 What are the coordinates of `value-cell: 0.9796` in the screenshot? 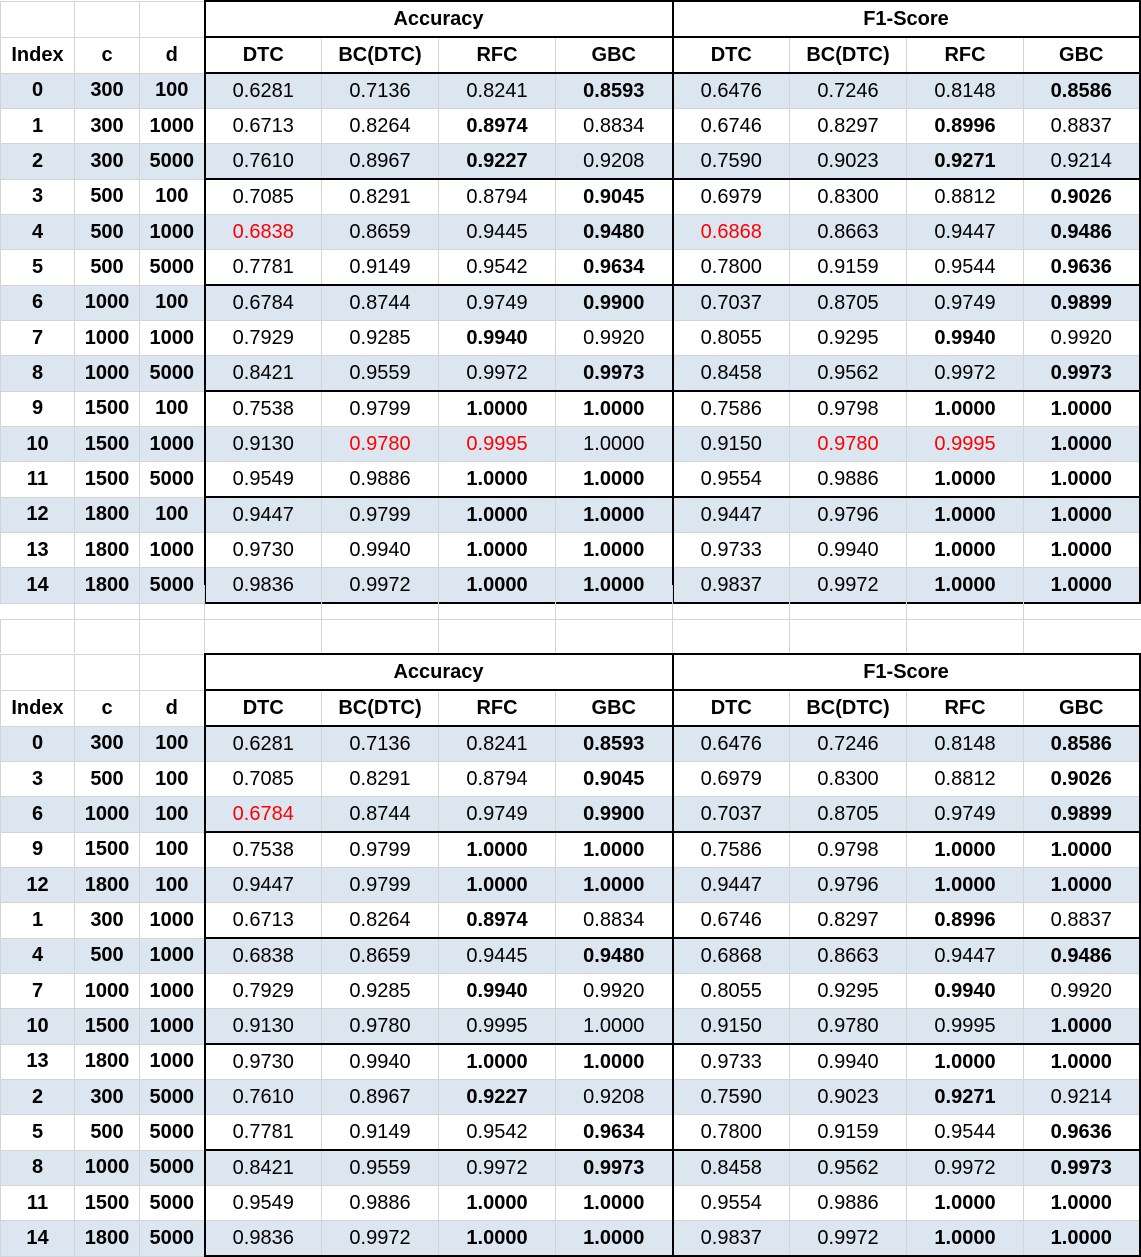 It's located at (848, 514).